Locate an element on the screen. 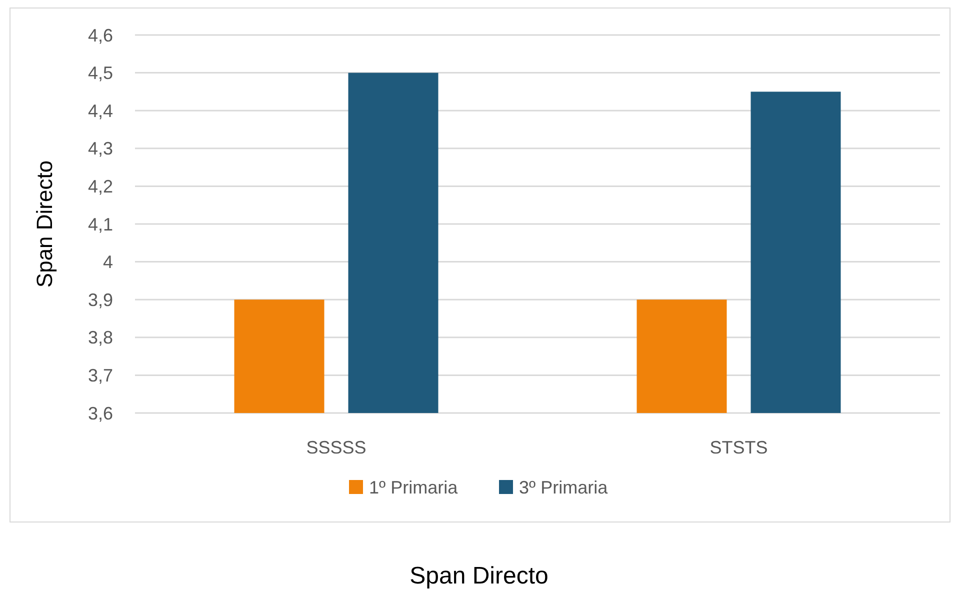  y-tick-label: 4,6 is located at coordinates (100, 35).